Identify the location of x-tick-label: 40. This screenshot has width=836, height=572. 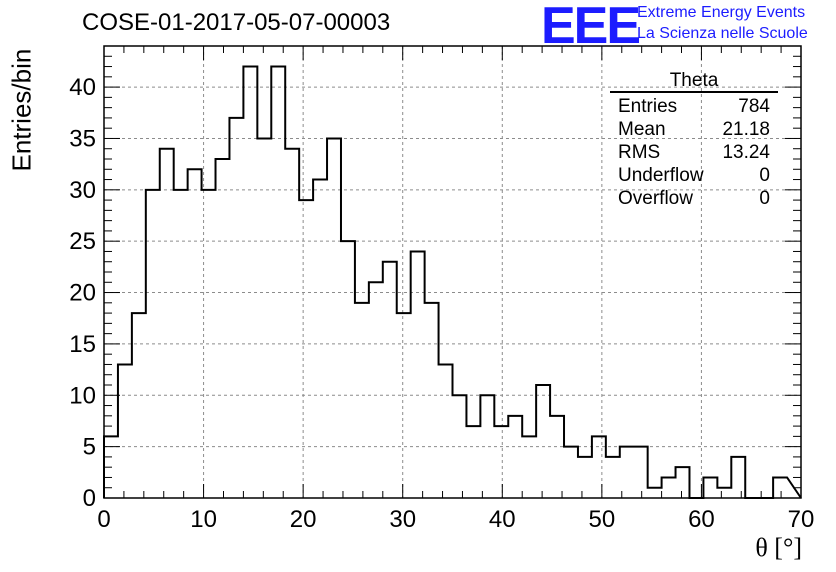
(502, 519).